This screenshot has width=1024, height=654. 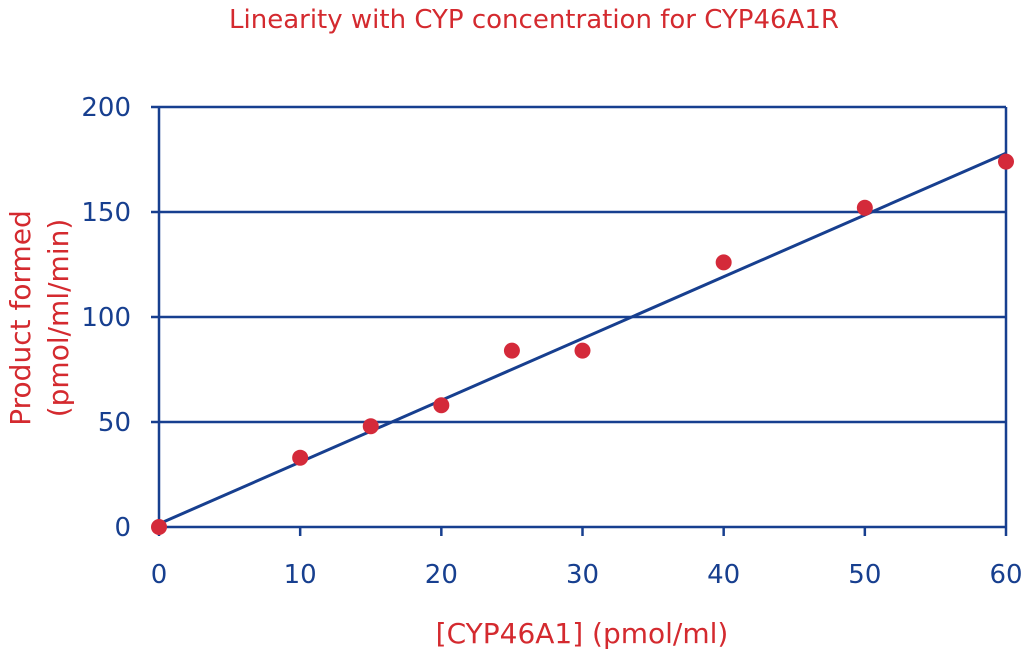 I want to click on y-axis-label: Product formed (pmol/ml/min), so click(x=39, y=318).